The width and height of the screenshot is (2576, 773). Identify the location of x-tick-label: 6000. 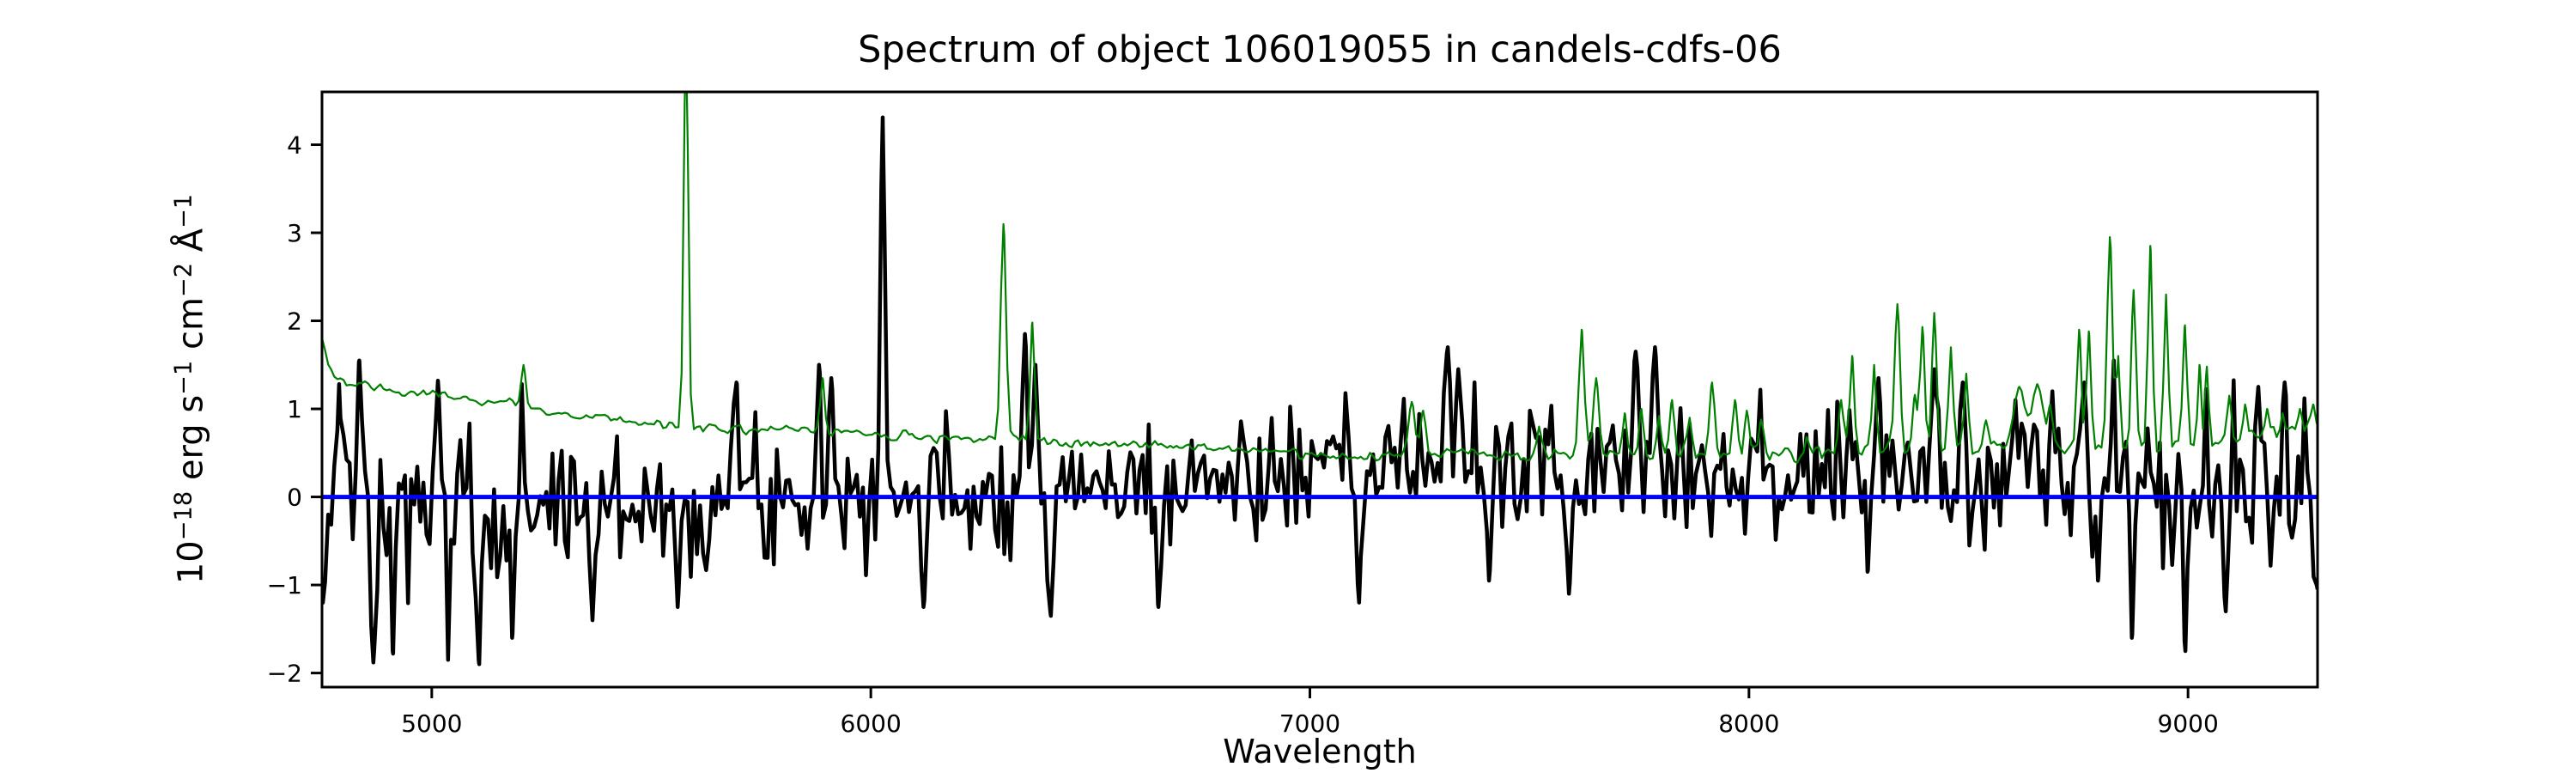
(872, 723).